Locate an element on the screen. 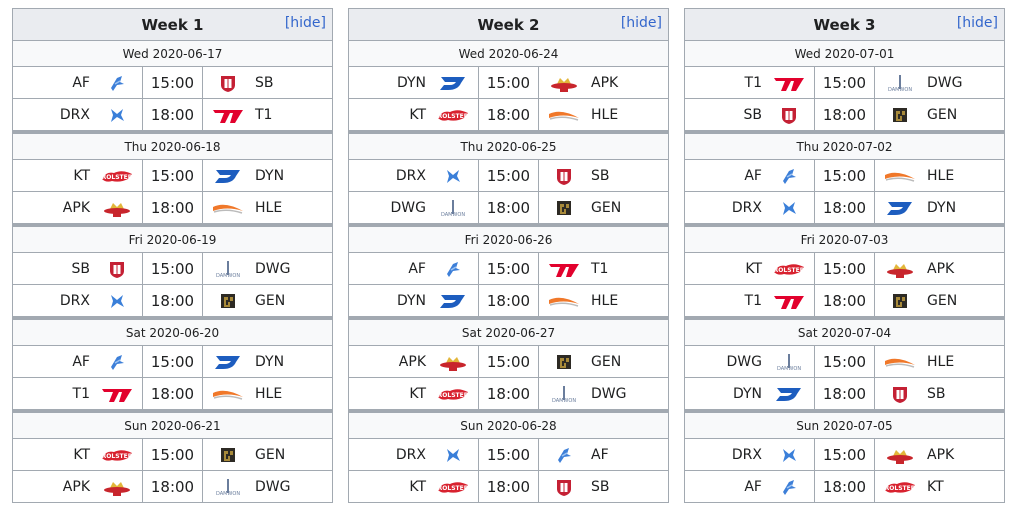 This screenshot has height=526, width=1024. team2-name: KT is located at coordinates (935, 486).